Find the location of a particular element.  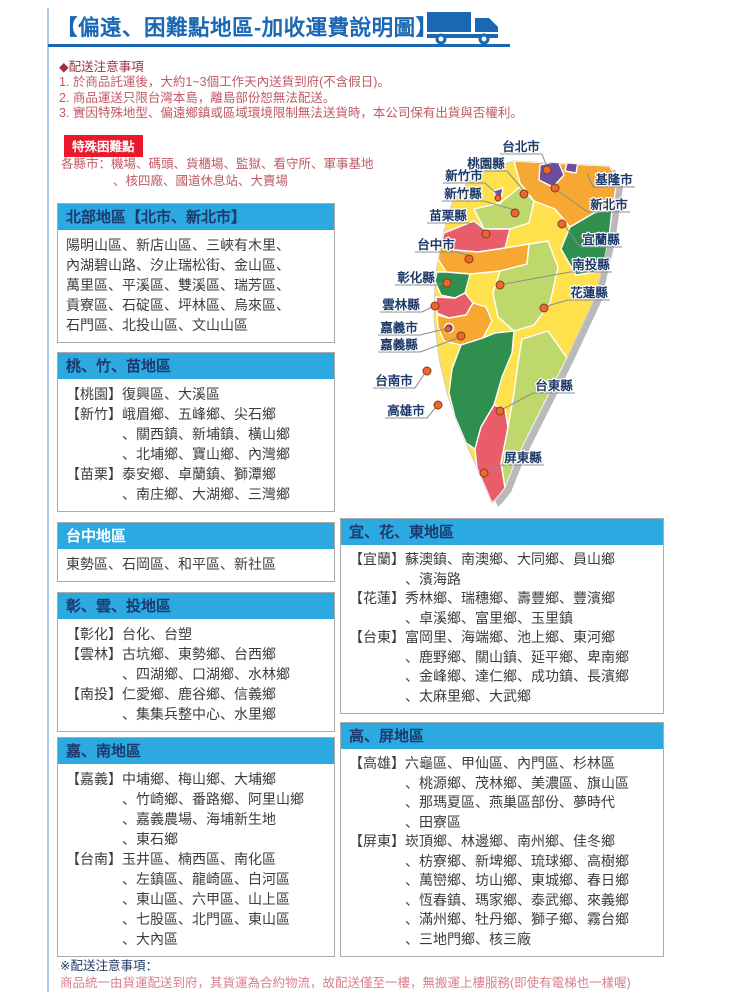

map-label-nantou: 南投縣 is located at coordinates (591, 264).